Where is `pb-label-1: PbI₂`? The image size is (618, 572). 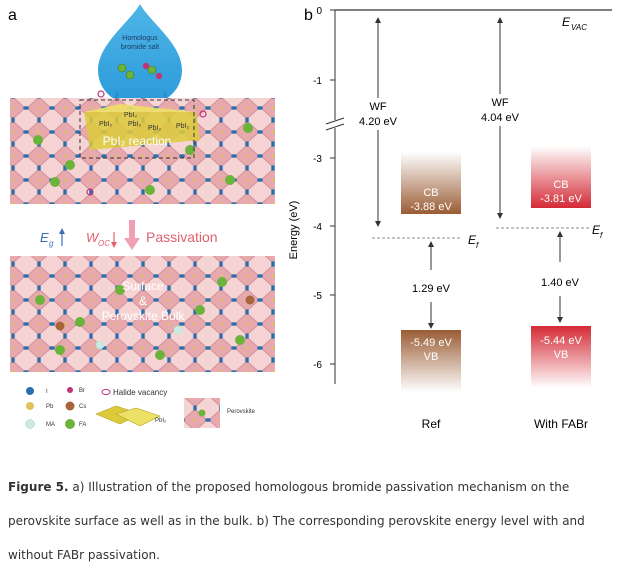
pb-label-1: PbI₂ is located at coordinates (106, 124).